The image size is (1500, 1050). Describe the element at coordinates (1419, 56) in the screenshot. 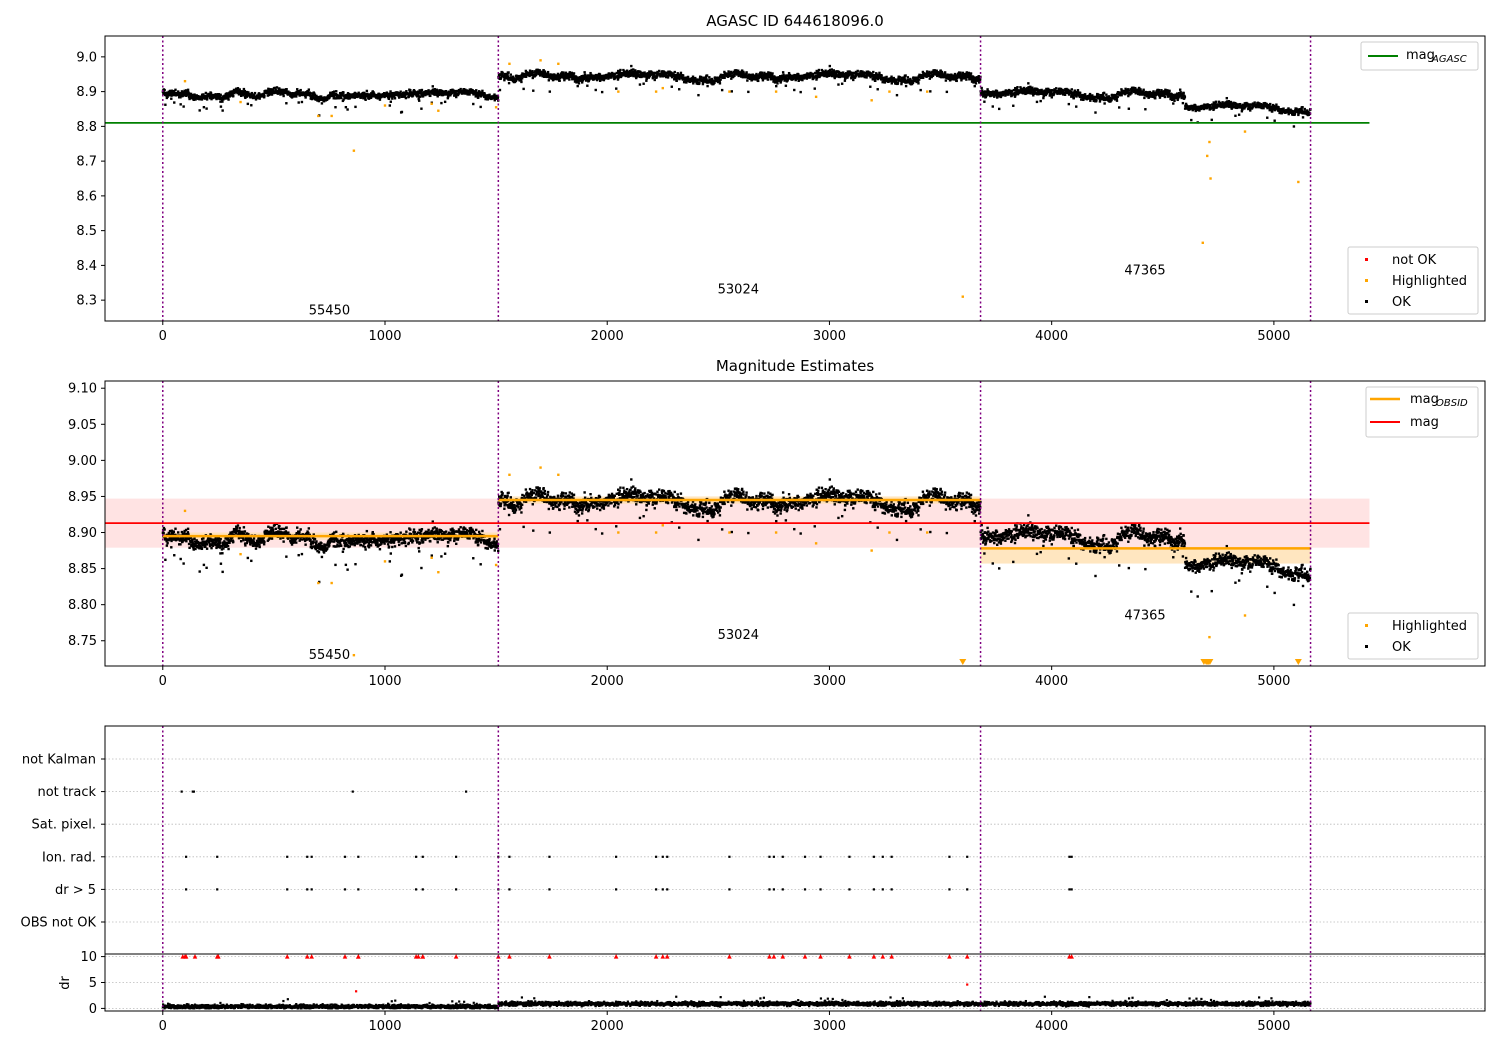

I see `legend-mag-agasc: mag AGASC` at that location.